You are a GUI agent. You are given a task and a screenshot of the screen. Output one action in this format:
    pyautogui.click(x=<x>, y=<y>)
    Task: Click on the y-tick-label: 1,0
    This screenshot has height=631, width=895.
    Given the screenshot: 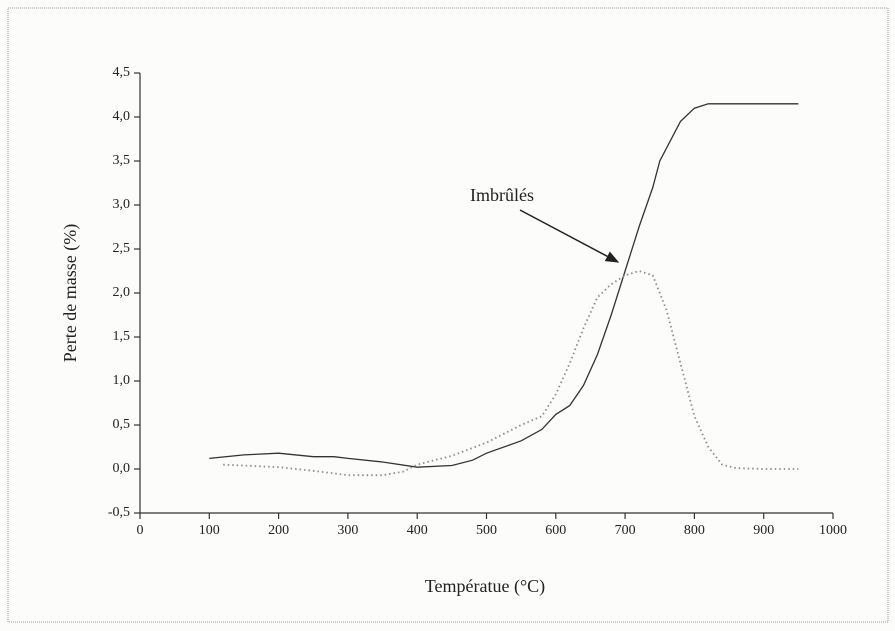 What is the action you would take?
    pyautogui.click(x=122, y=380)
    